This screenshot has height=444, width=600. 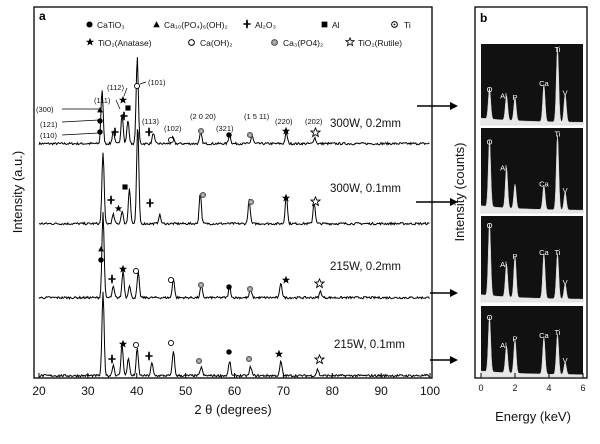 What do you see at coordinates (203, 116) in the screenshot?
I see `hkl-label: (2 0 20)` at bounding box center [203, 116].